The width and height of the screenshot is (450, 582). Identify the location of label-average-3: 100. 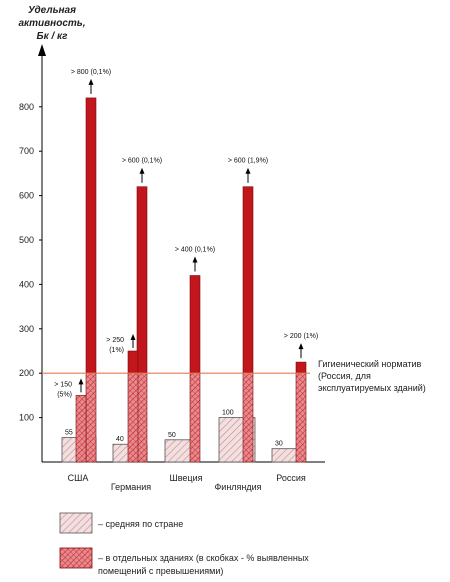
(228, 413).